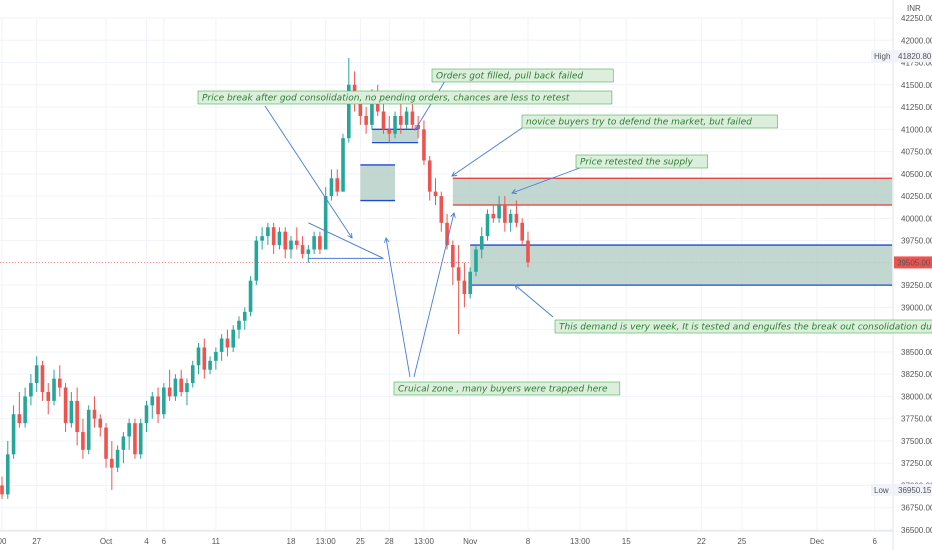 This screenshot has width=932, height=550. I want to click on arrow-novice, so click(487, 152).